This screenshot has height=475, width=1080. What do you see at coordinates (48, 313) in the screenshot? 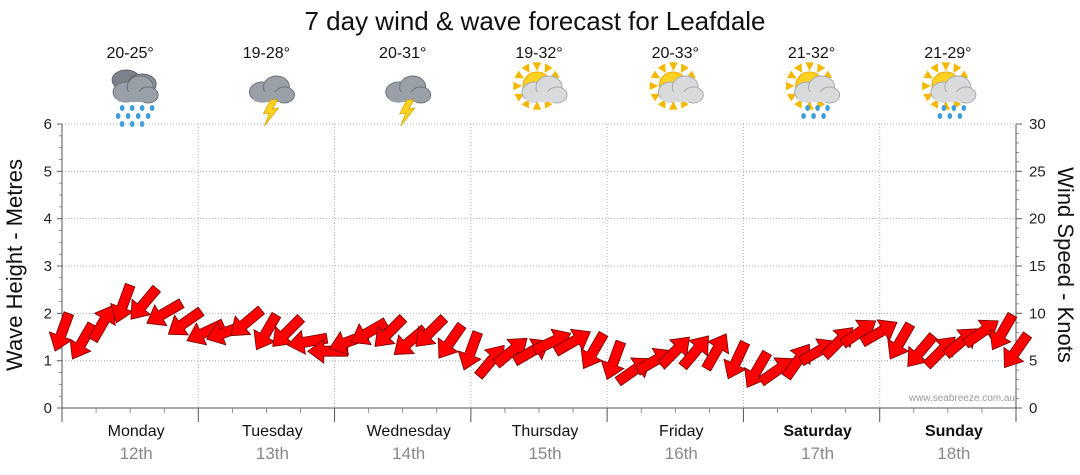
I see `y-left-tick-label: 2` at bounding box center [48, 313].